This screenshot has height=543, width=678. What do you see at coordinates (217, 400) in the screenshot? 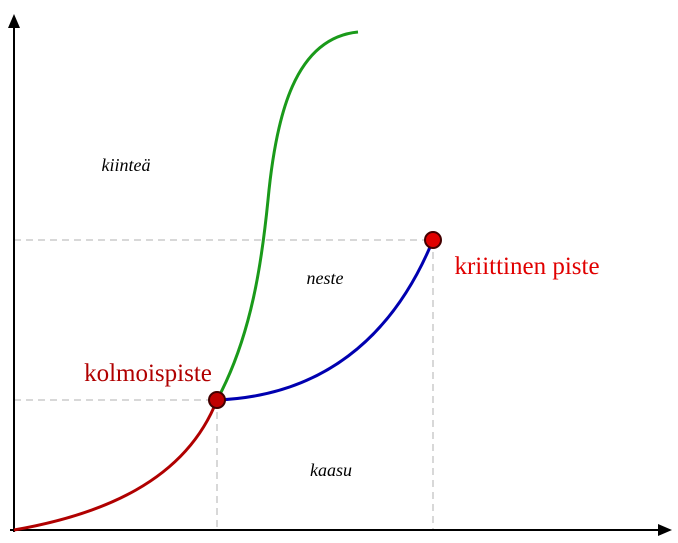
I see `triple-point` at bounding box center [217, 400].